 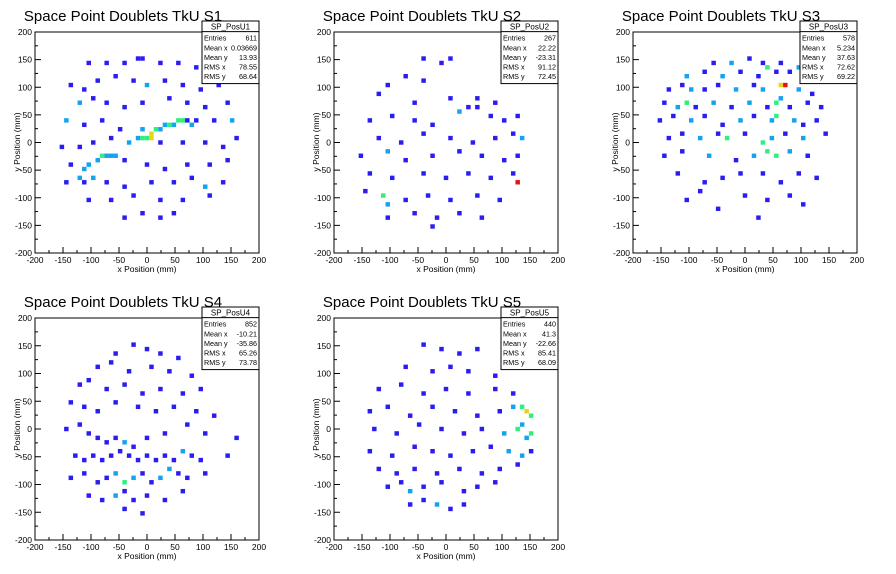 What do you see at coordinates (248, 57) in the screenshot?
I see `stats-row-value: 13.93` at bounding box center [248, 57].